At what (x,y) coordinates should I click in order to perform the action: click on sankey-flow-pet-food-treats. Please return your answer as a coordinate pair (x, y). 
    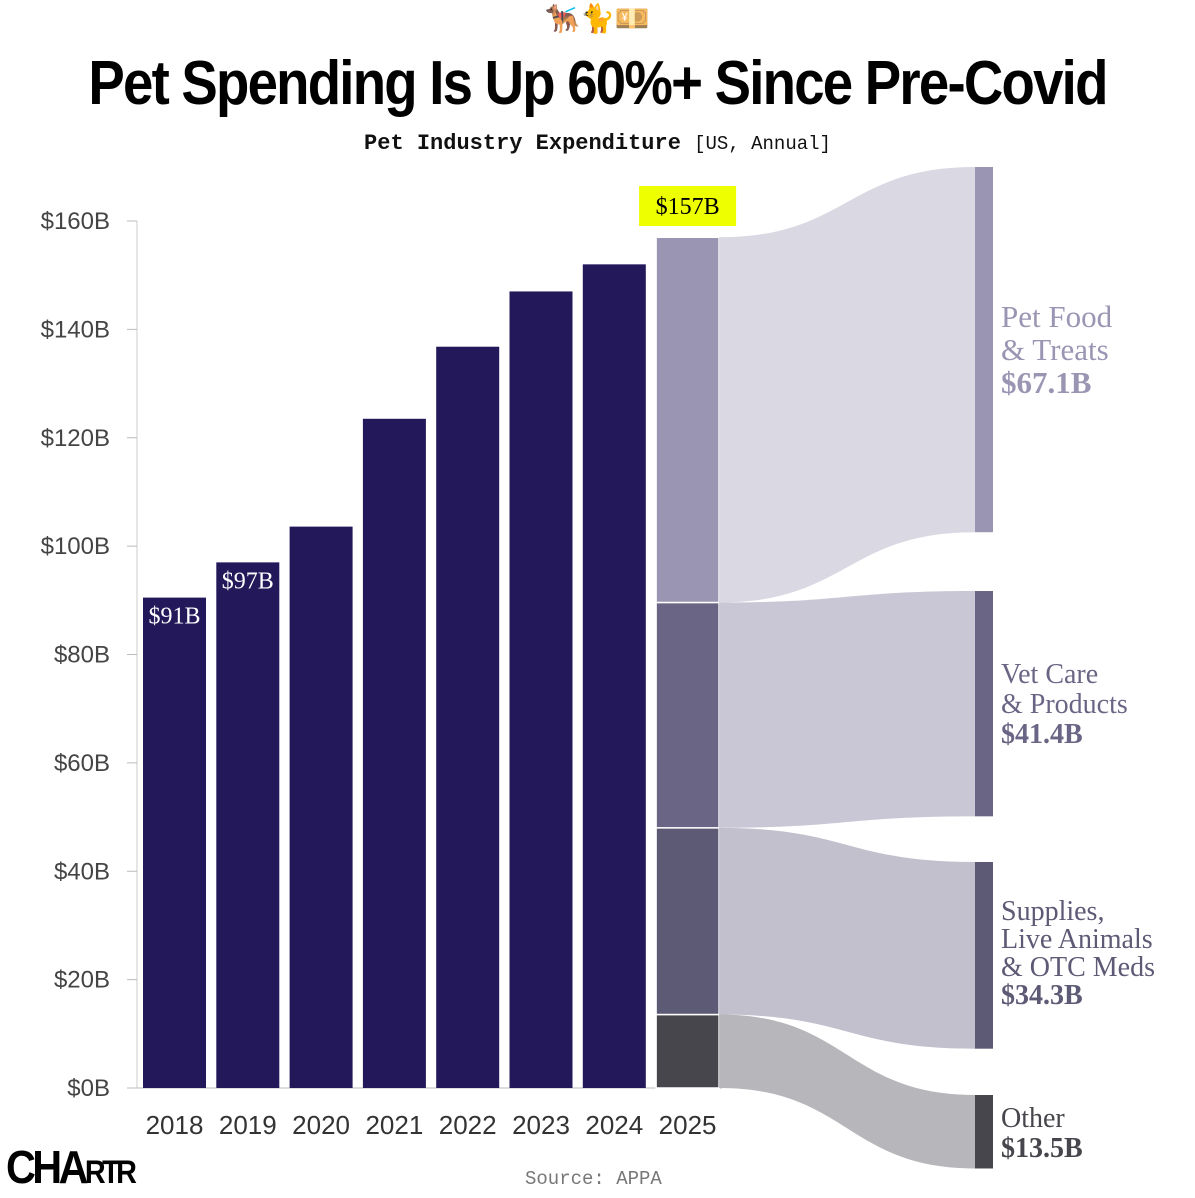
    Looking at the image, I should click on (847, 385).